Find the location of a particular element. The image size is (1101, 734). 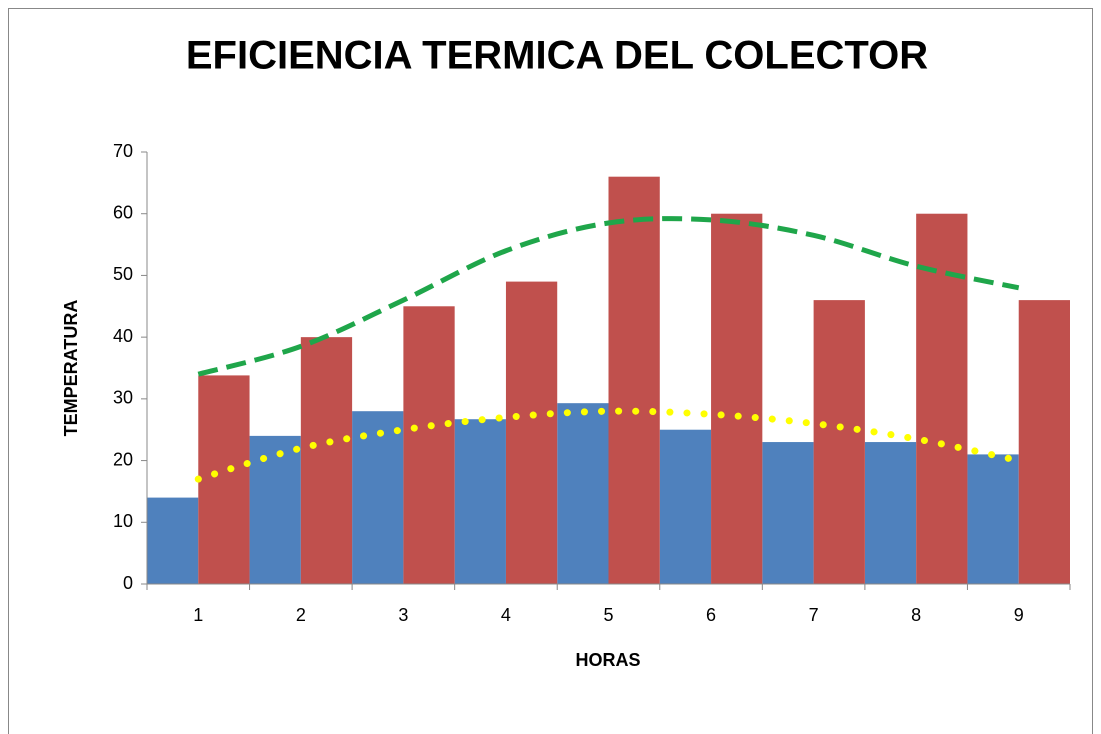

y-tick-label: 30 is located at coordinates (123, 398).